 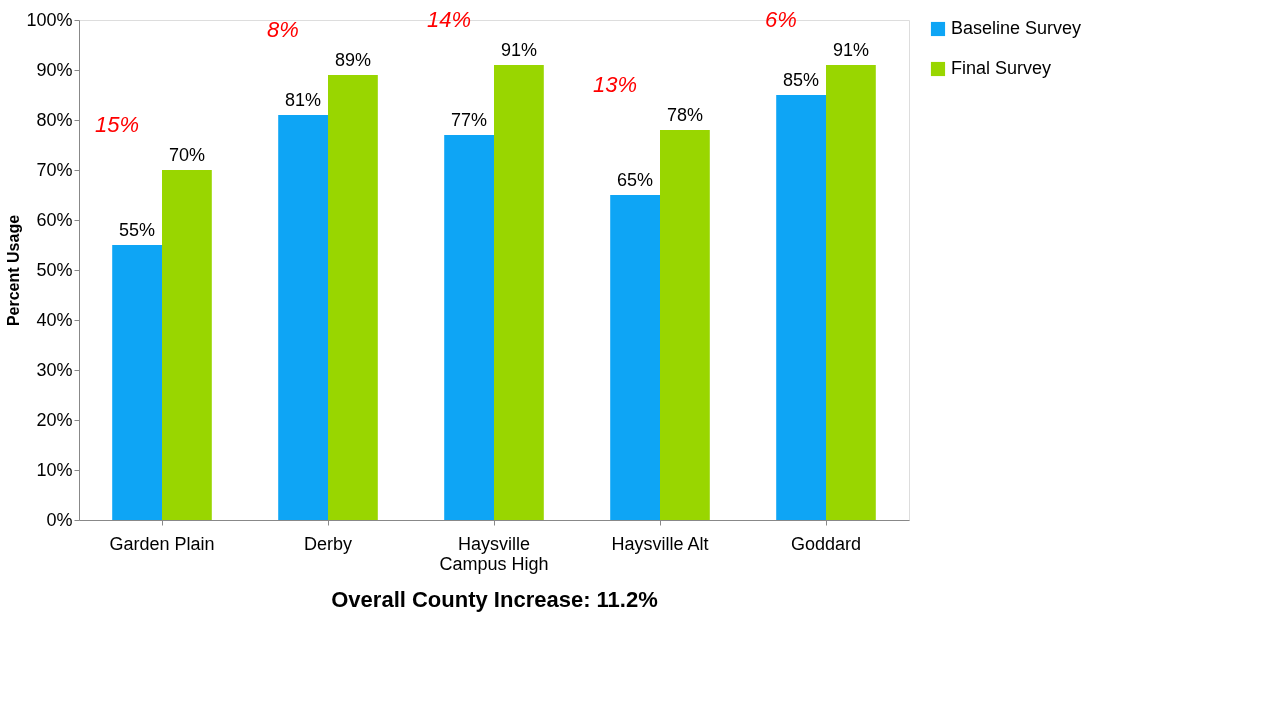 I want to click on annotation: 6%, so click(x=781, y=19).